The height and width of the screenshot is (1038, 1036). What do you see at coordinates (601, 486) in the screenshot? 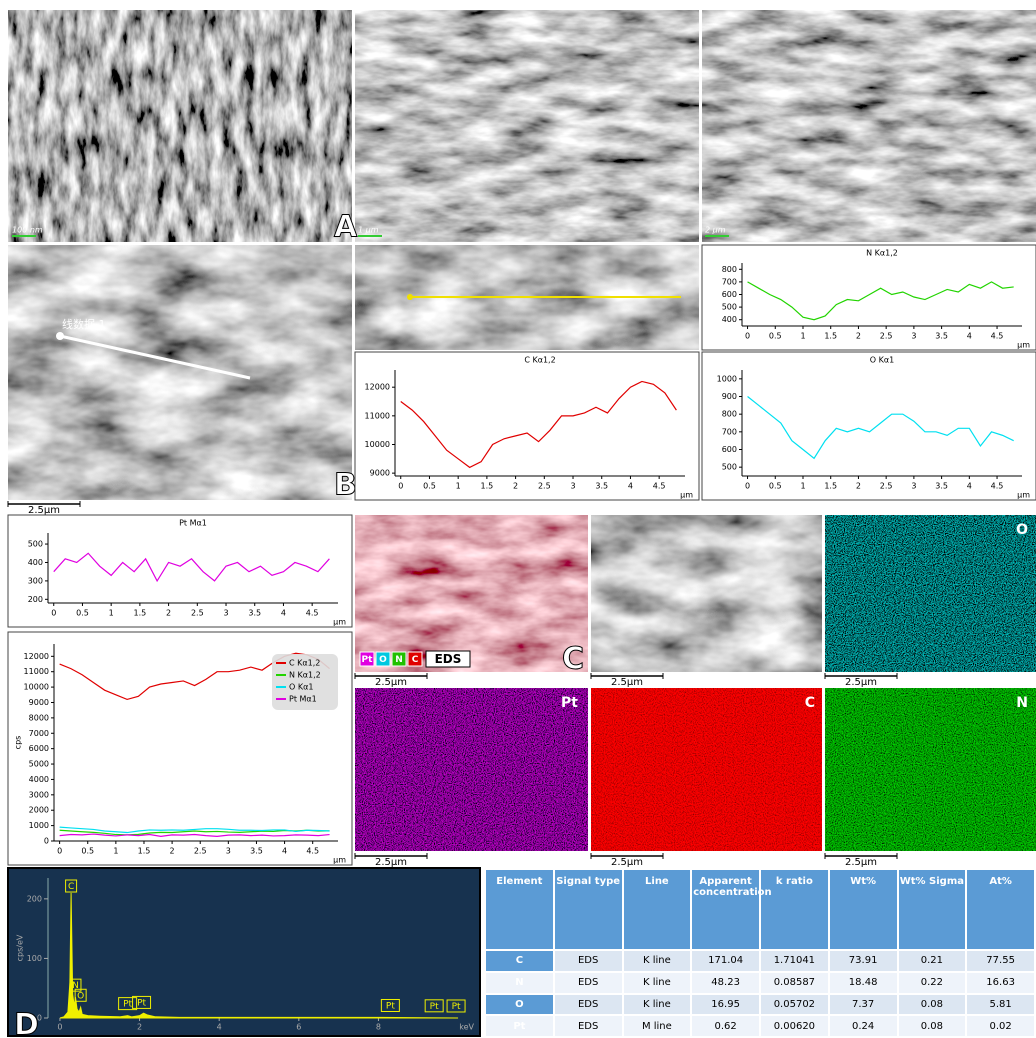
I see `x-tick-label: 3.5` at bounding box center [601, 486].